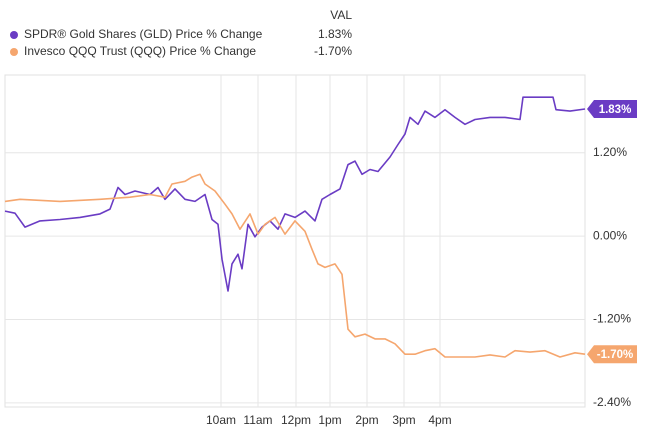  What do you see at coordinates (610, 235) in the screenshot?
I see `y-tick-label: 0.00%` at bounding box center [610, 235].